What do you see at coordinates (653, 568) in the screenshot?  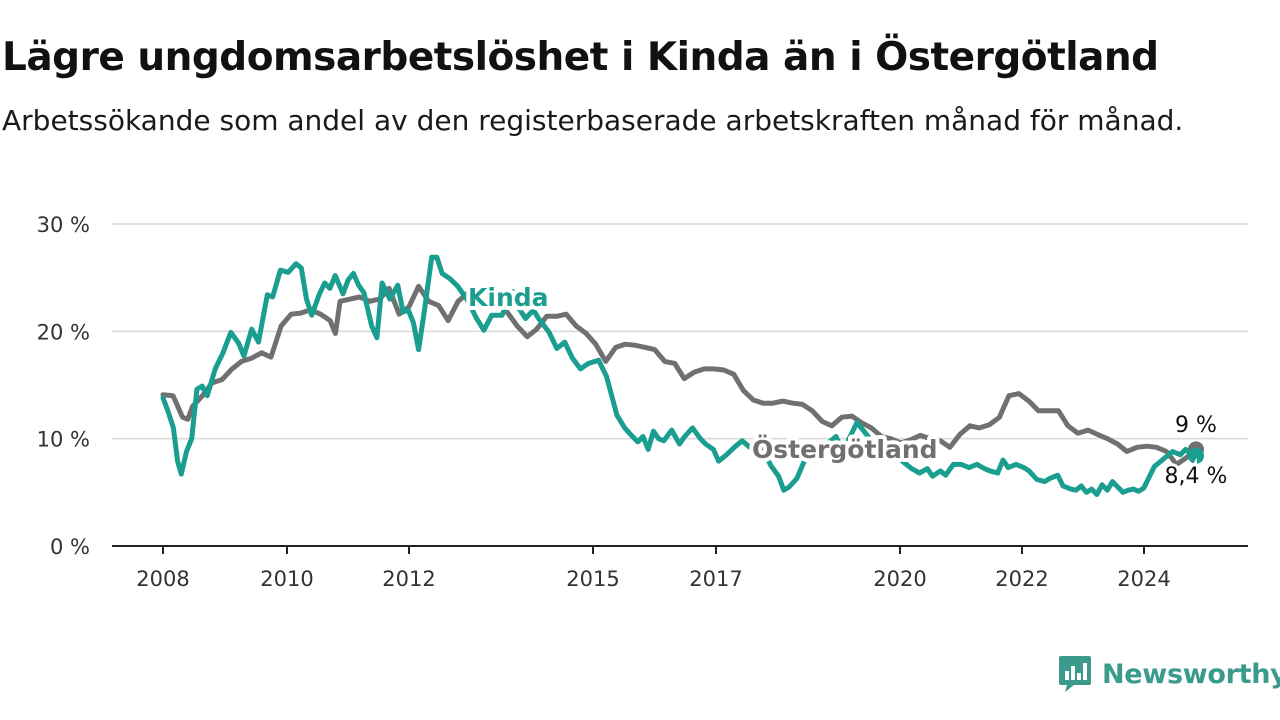 I see `x-axis-ticks: 2008 2010 2012 2015 2017 2020 2022 2024` at bounding box center [653, 568].